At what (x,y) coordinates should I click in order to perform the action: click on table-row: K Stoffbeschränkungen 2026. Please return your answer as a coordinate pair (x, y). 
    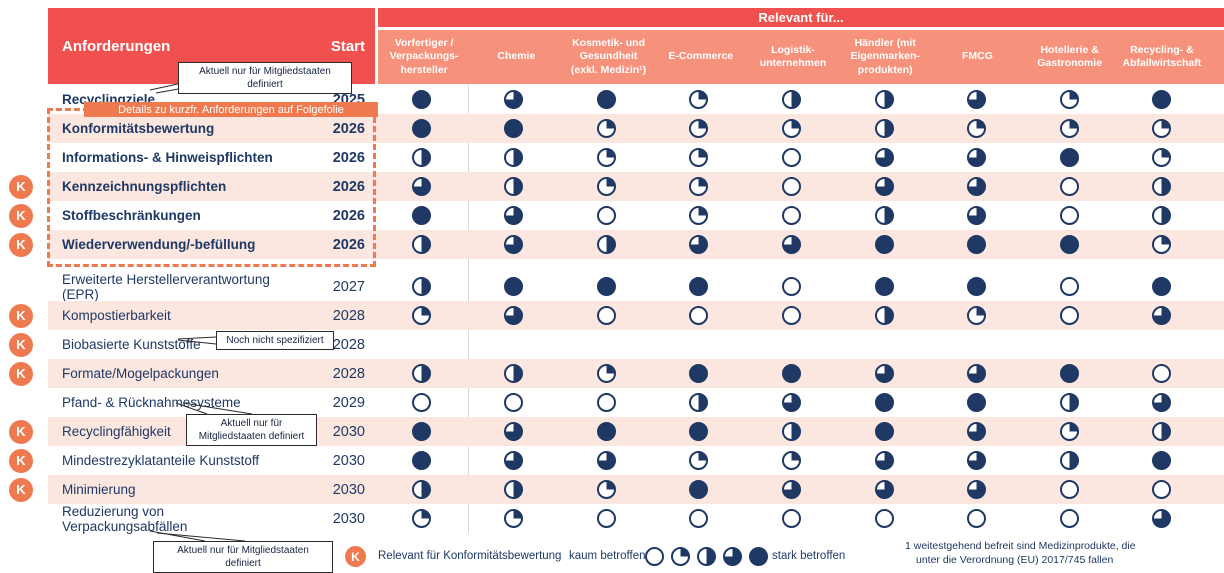
    Looking at the image, I should click on (612, 215).